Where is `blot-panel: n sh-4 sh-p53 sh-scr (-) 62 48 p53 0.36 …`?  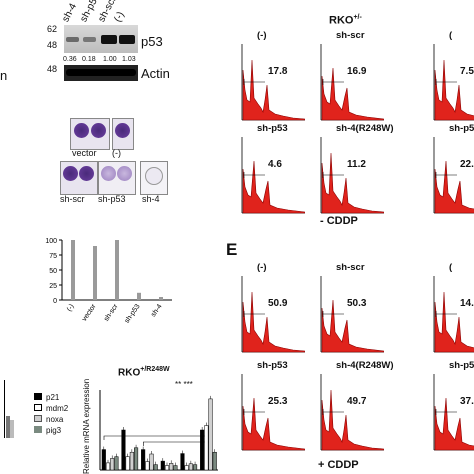
blot-panel: n sh-4 sh-p53 sh-scr (-) 62 48 p53 0.36 … is located at coordinates (100, 50).